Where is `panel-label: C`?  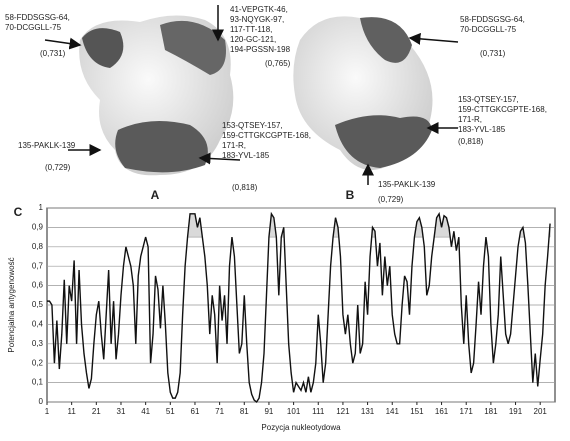 panel-label: C is located at coordinates (18, 212).